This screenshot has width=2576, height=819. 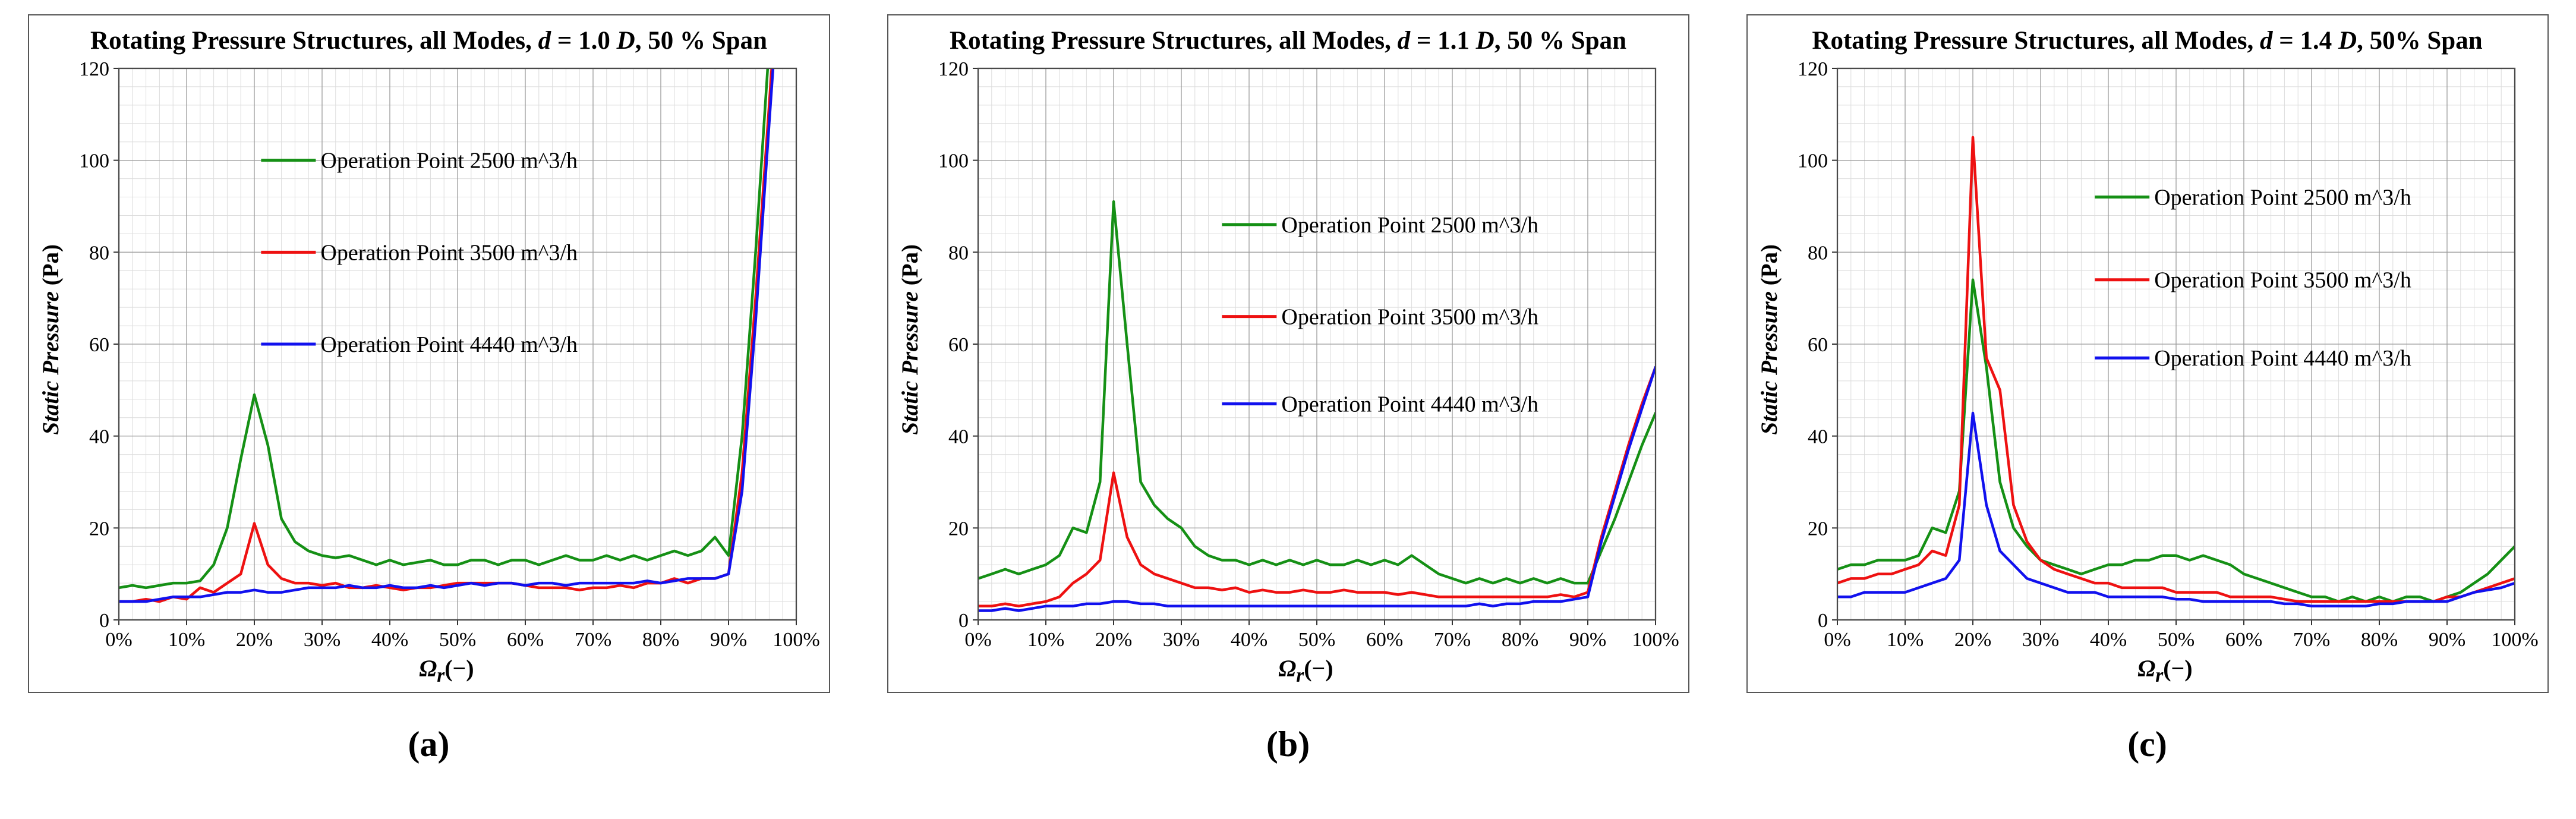 I want to click on y-axis-title-c: Static Pressure (Pa), so click(x=1770, y=357).